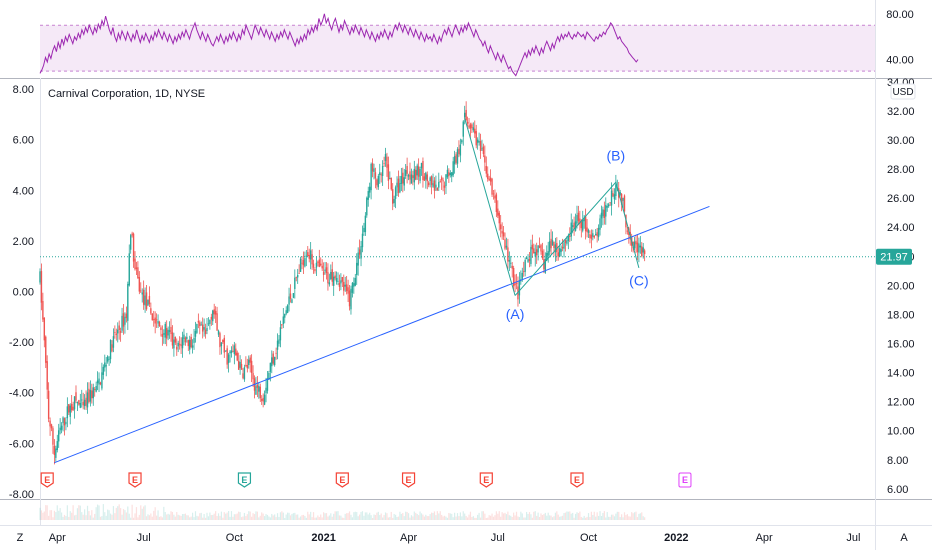  Describe the element at coordinates (455, 538) in the screenshot. I see `time-axis: Apr Jul Oct 2021 Apr Jul Oct 2022 Apr Jul` at that location.